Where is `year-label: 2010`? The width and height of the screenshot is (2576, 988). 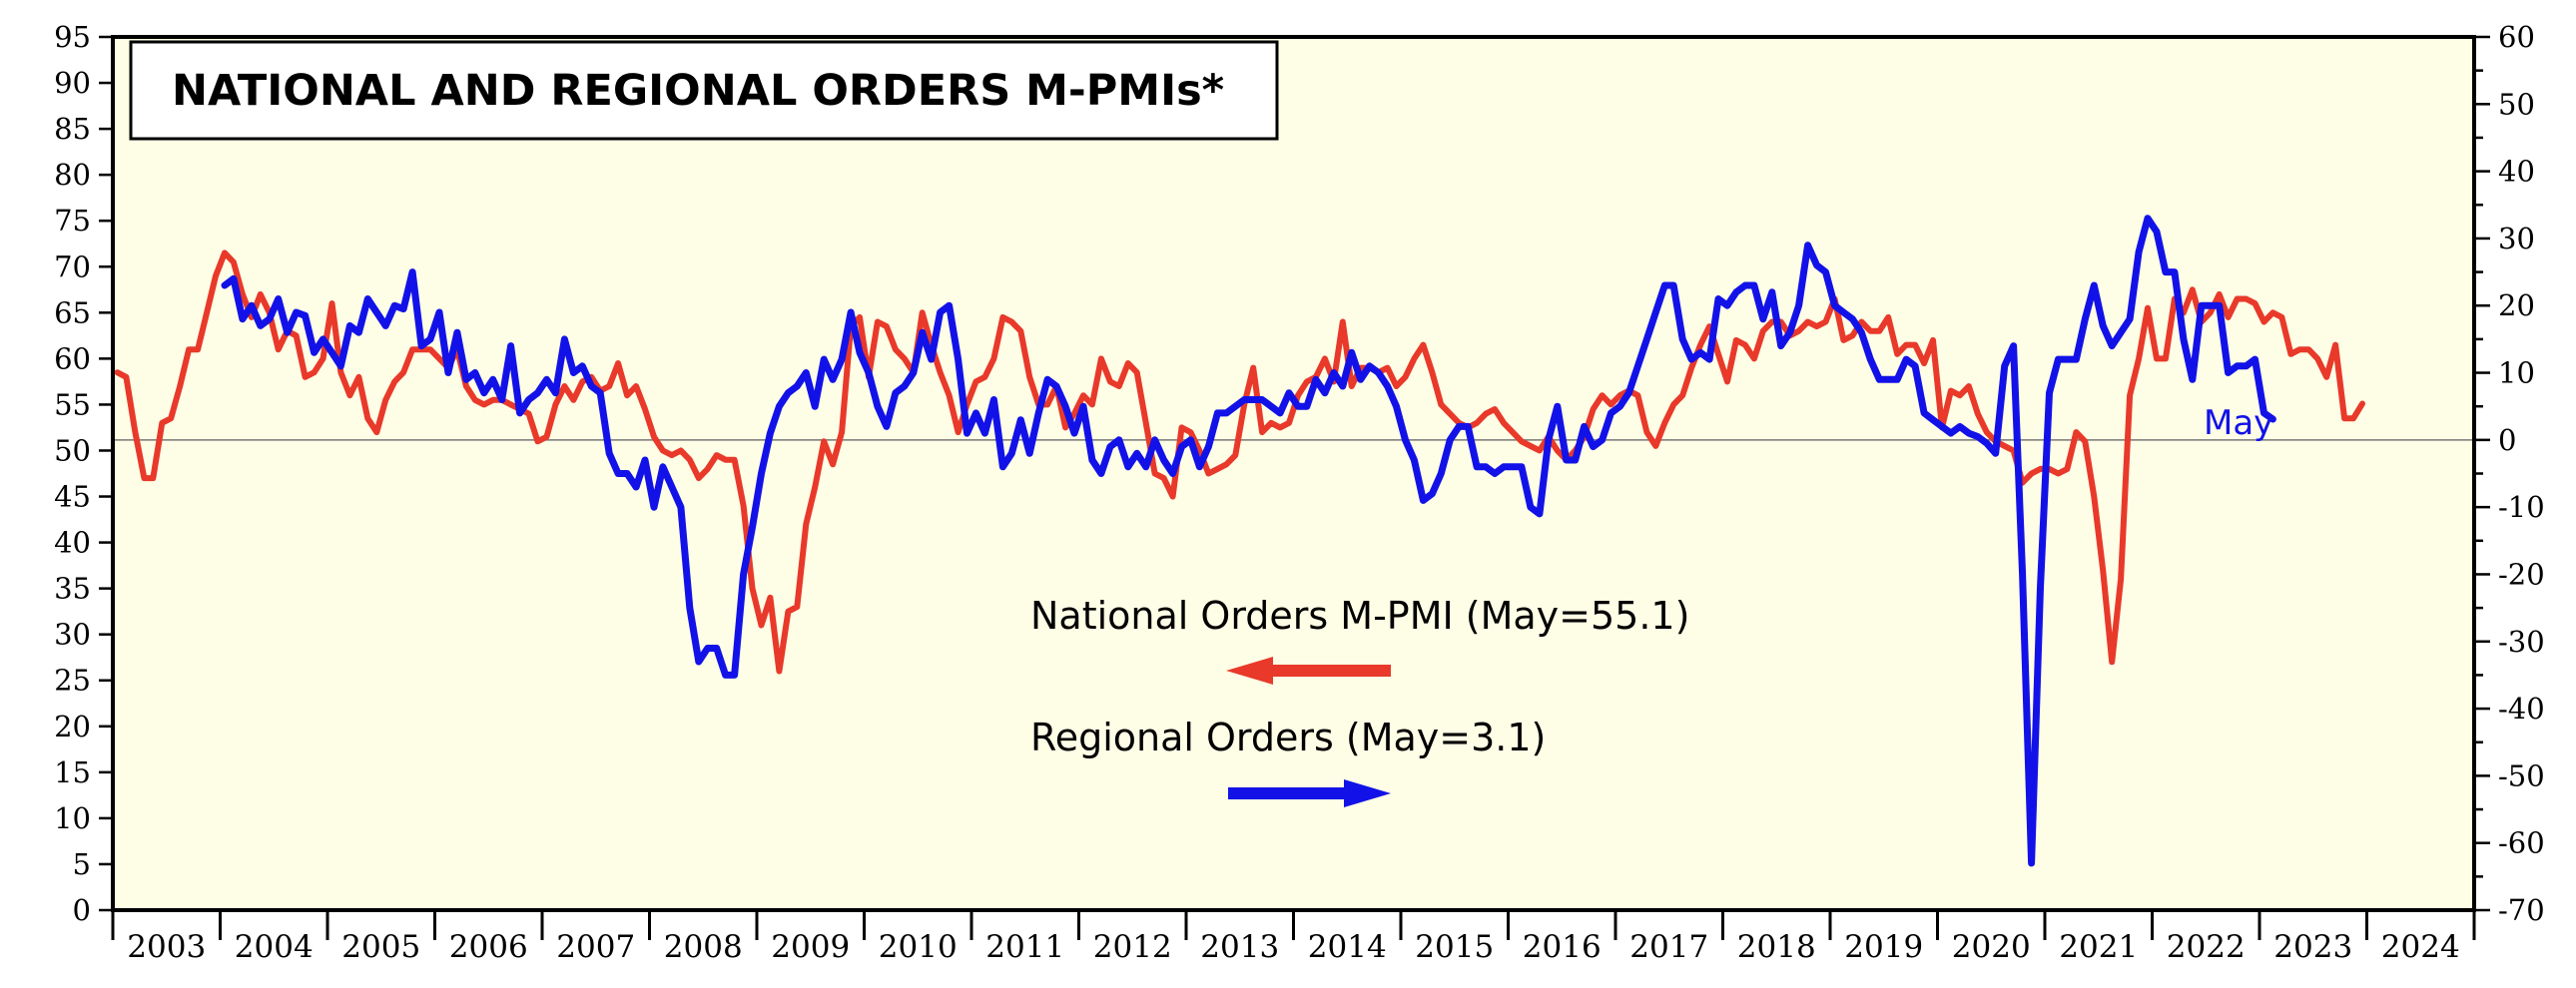 year-label: 2010 is located at coordinates (918, 947).